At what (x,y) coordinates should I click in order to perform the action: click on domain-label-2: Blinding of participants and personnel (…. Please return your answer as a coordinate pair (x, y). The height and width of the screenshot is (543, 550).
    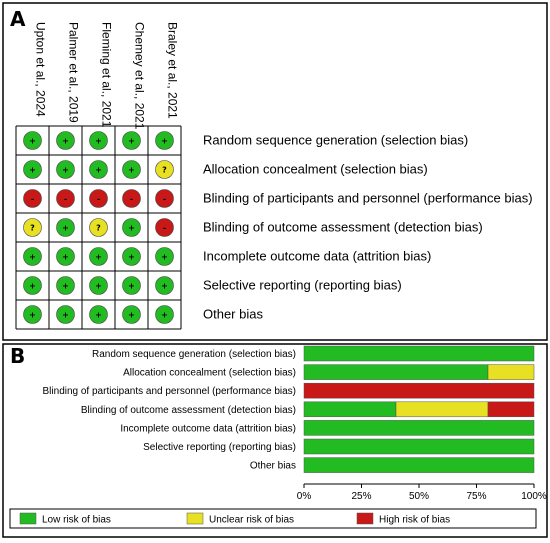
    Looking at the image, I should click on (368, 198).